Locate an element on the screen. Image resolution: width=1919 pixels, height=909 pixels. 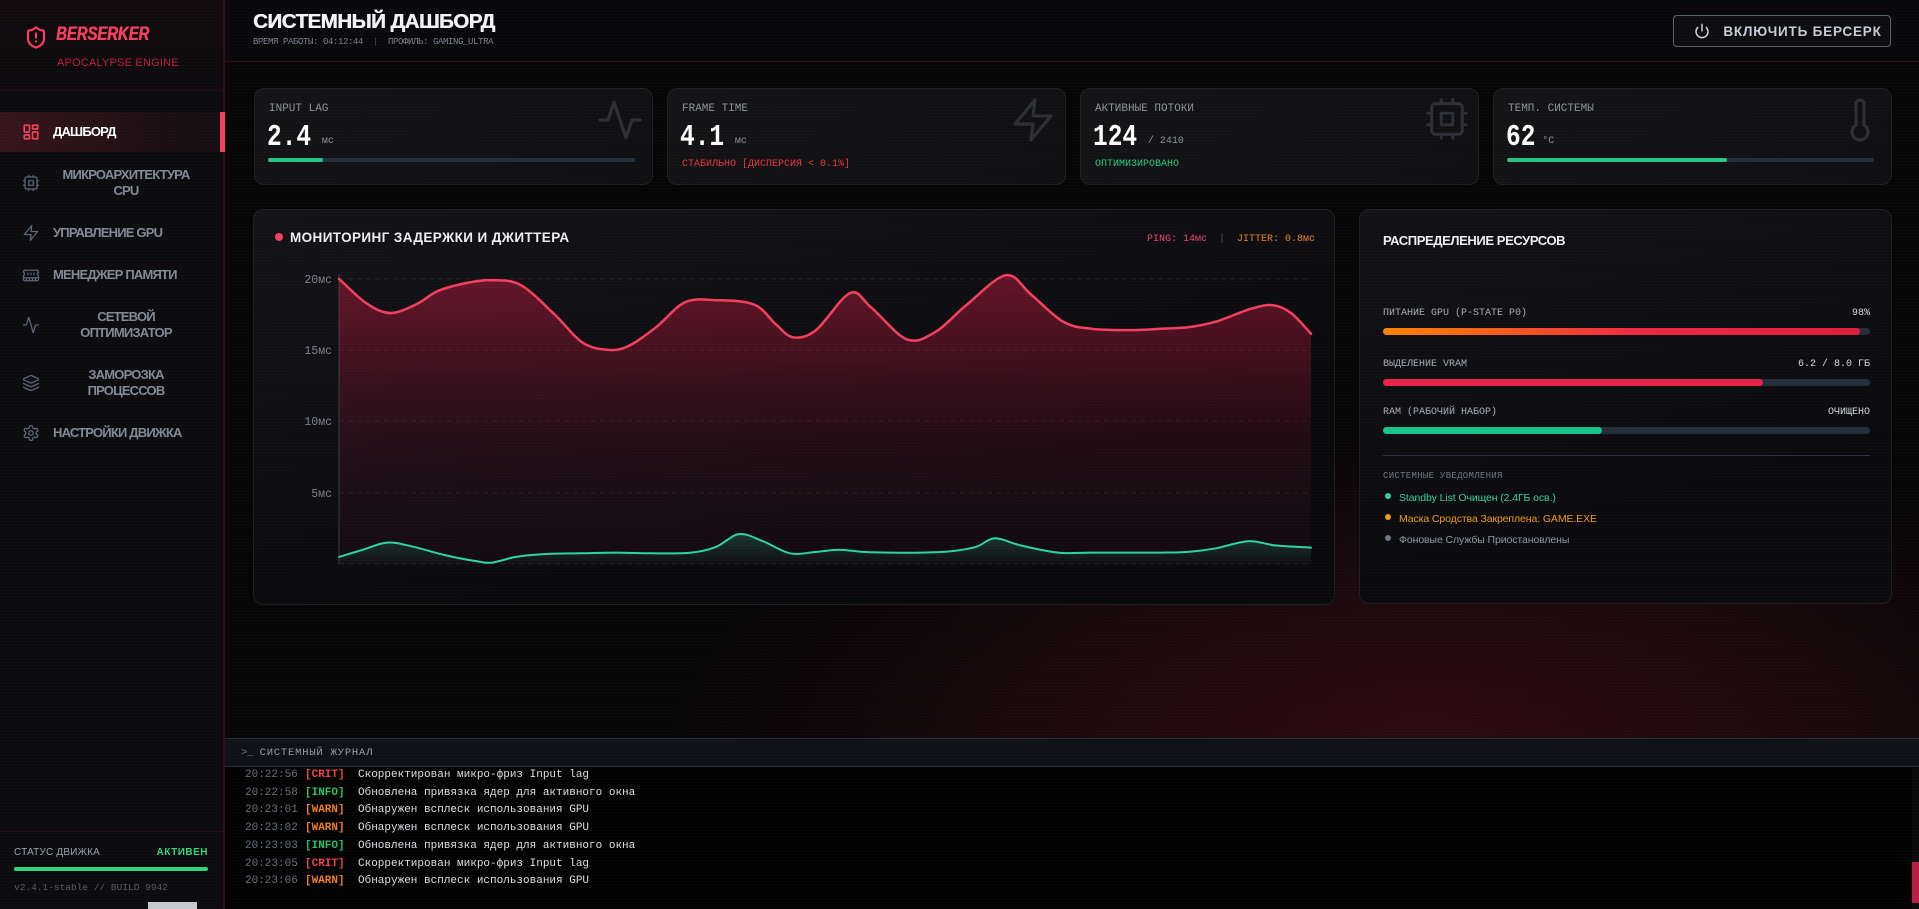
svg-text: 20мс is located at coordinates (318, 280).